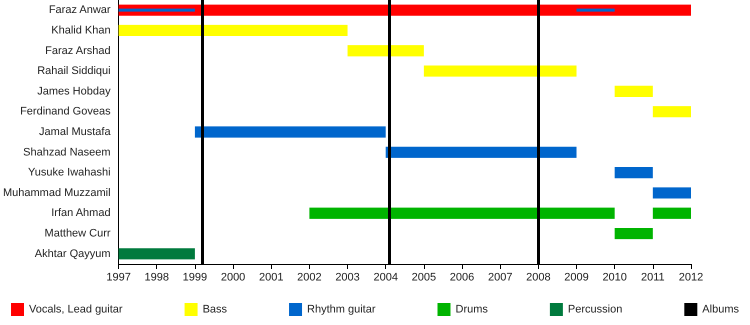  I want to click on y-tick-label: Muhammad Muzzamil, so click(56, 192).